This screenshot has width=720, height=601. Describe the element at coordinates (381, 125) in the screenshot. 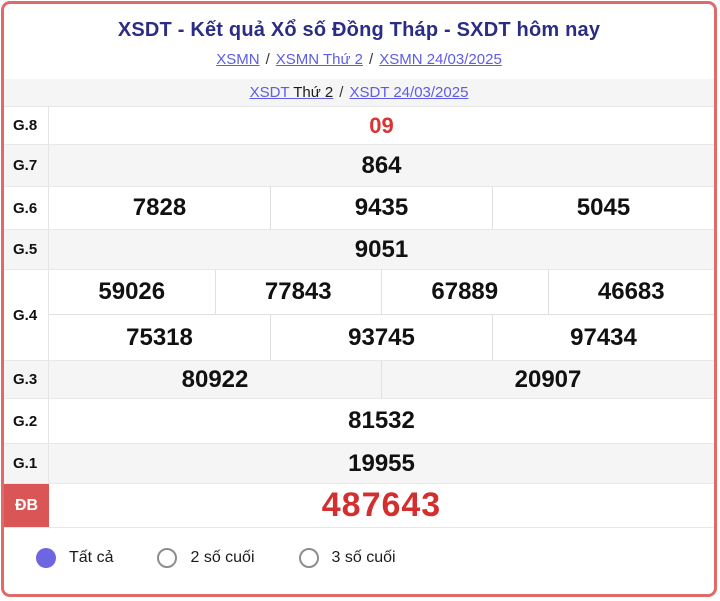

I see `prize-number: 09` at that location.